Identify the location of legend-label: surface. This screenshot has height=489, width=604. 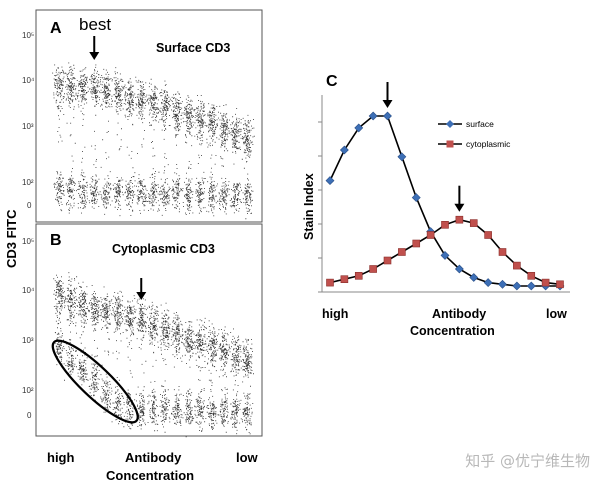
(480, 124).